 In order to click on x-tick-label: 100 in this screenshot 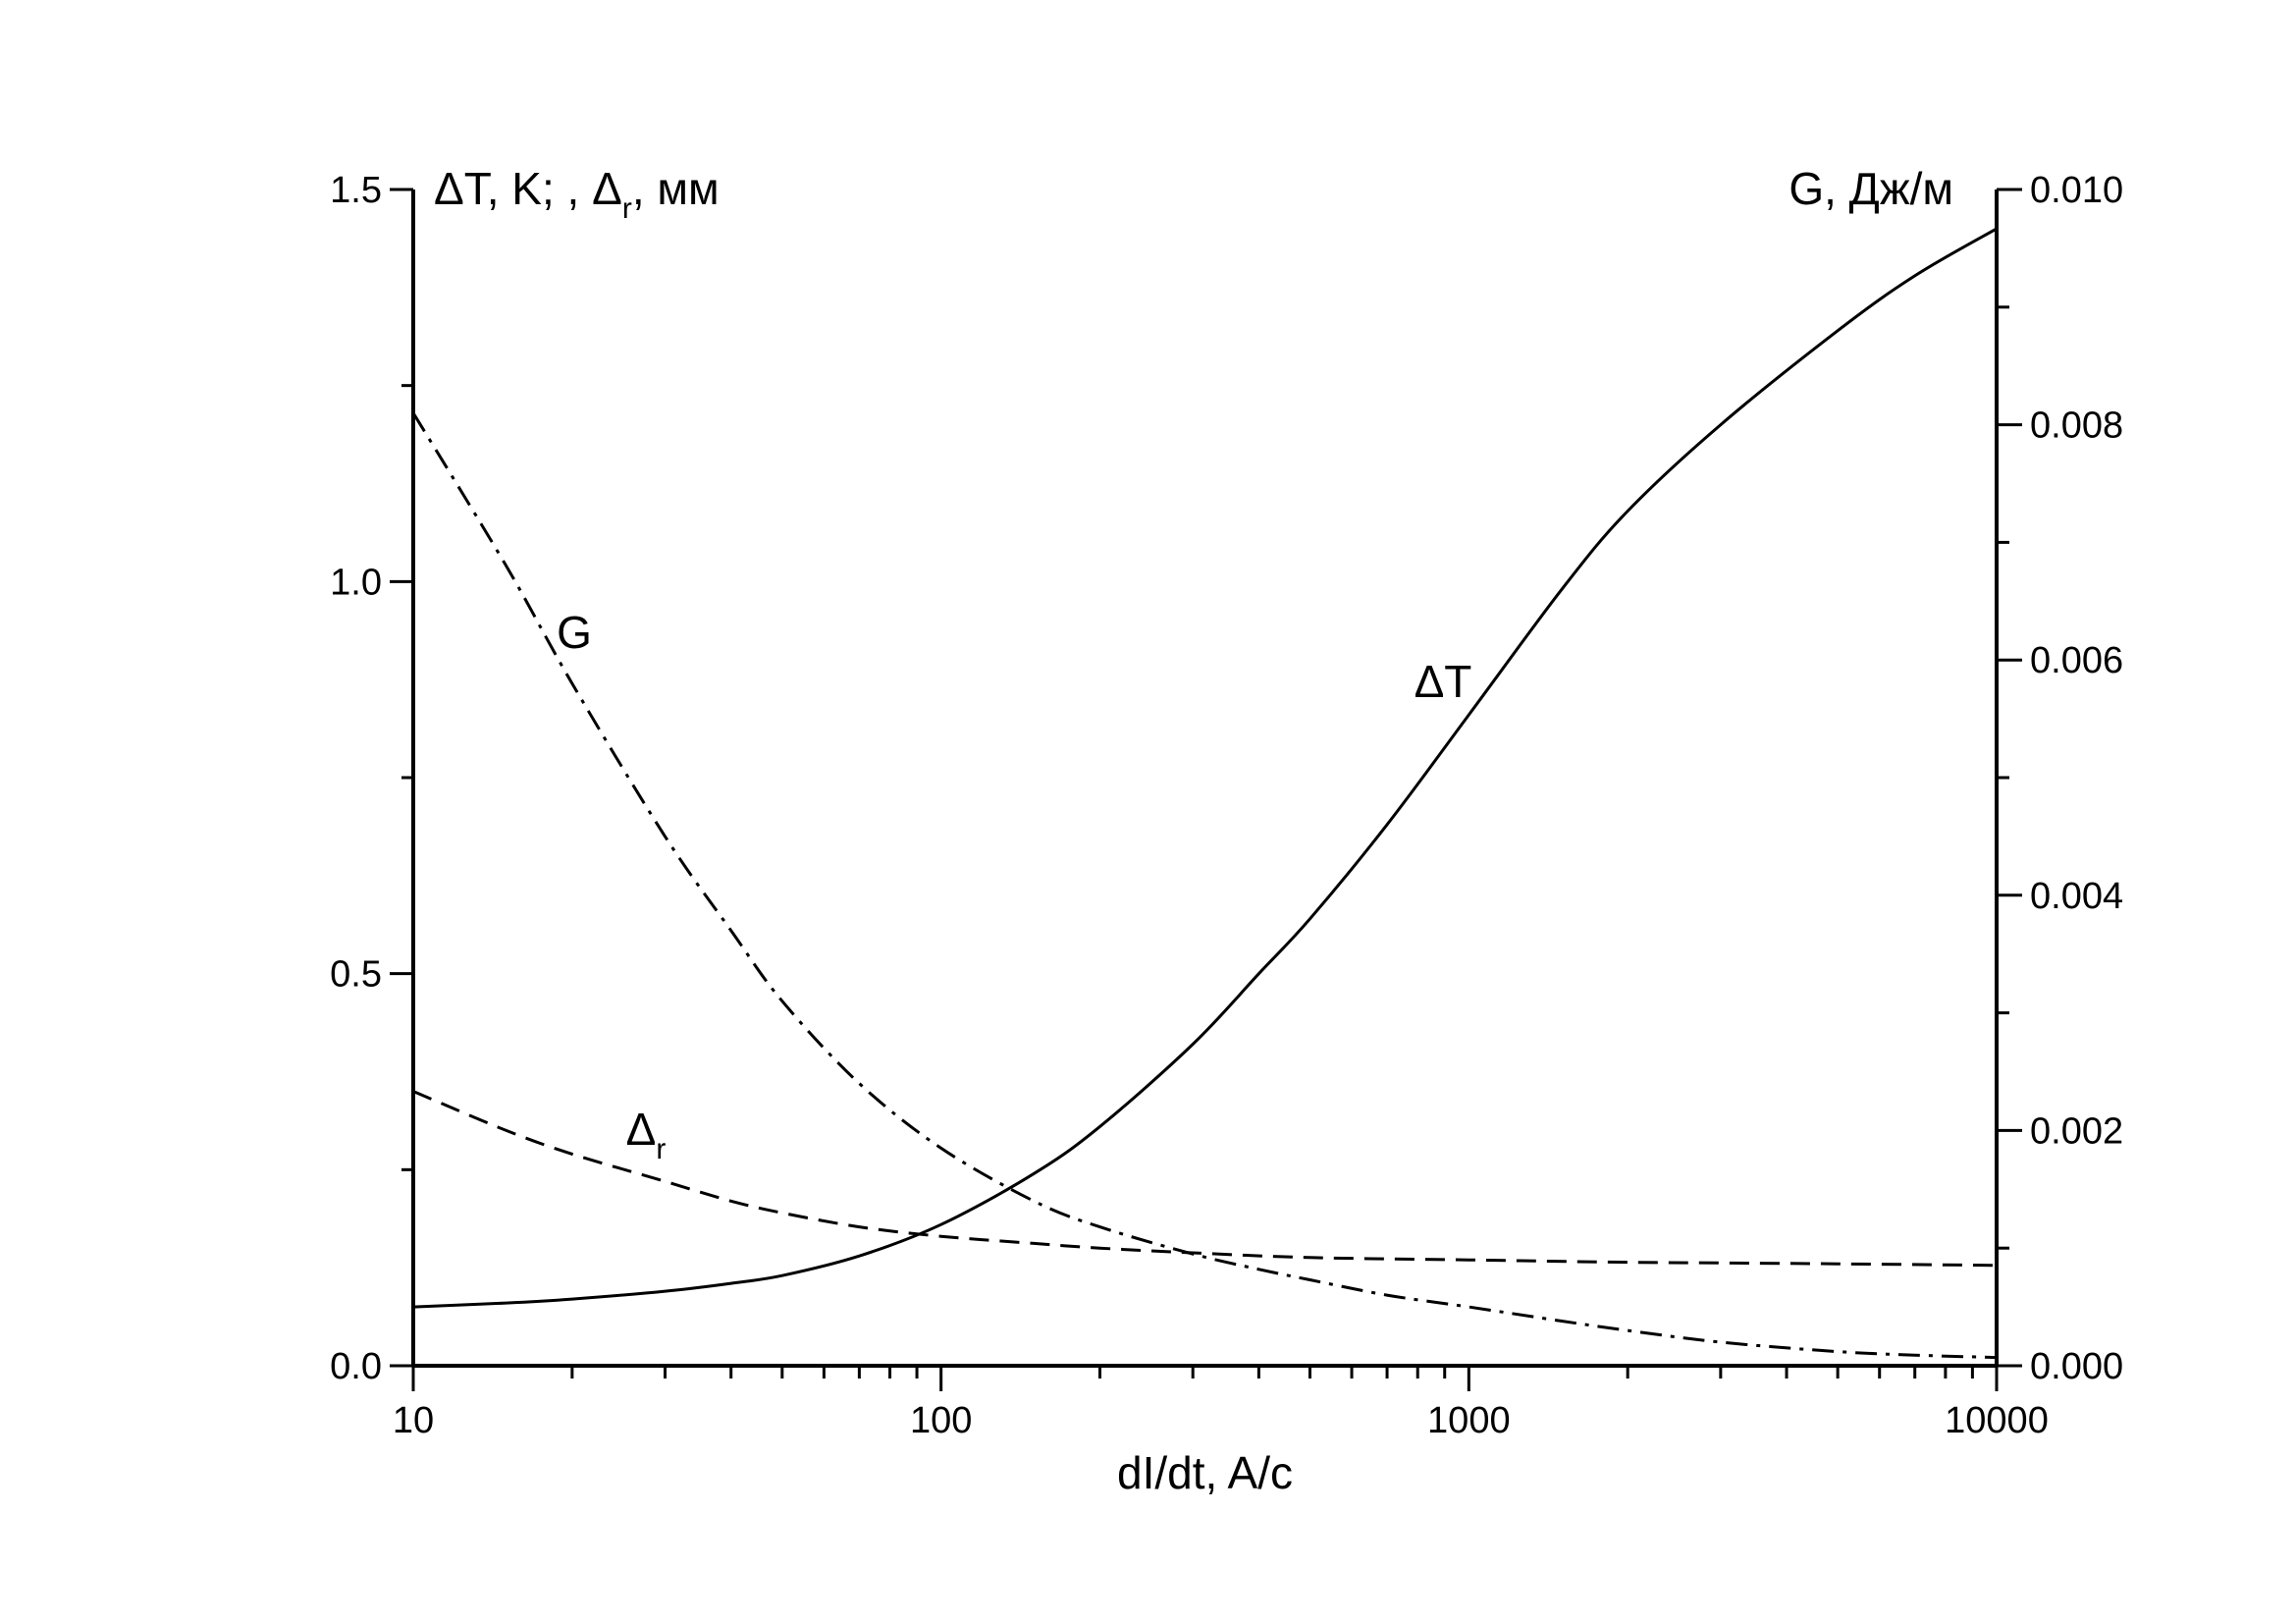, I will do `click(941, 1420)`.